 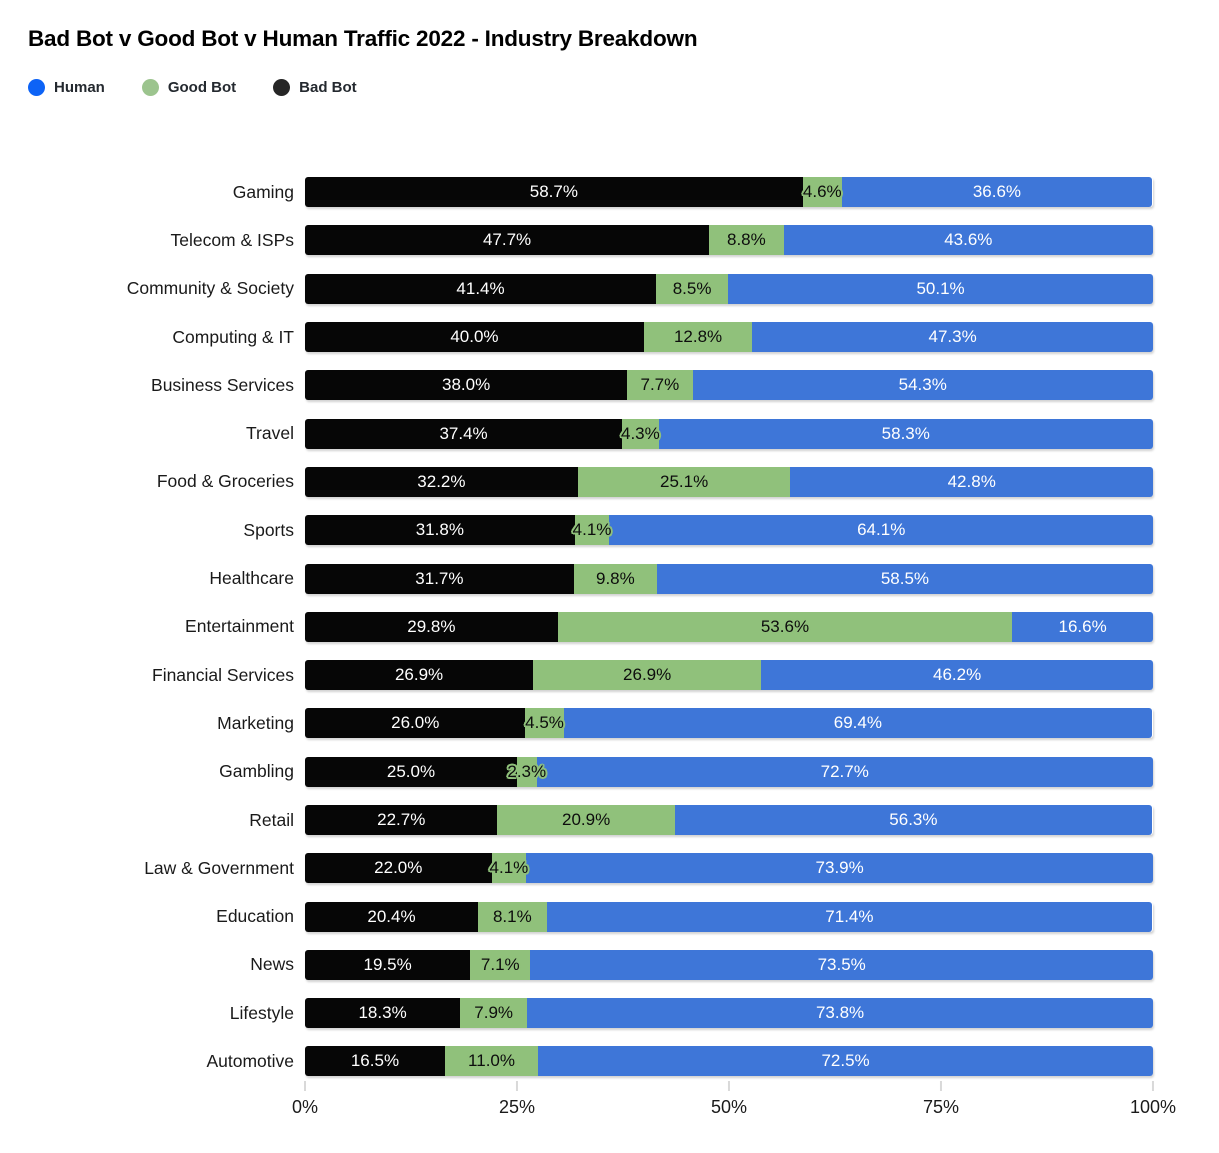 I want to click on value-label: 7.1%, so click(x=500, y=964).